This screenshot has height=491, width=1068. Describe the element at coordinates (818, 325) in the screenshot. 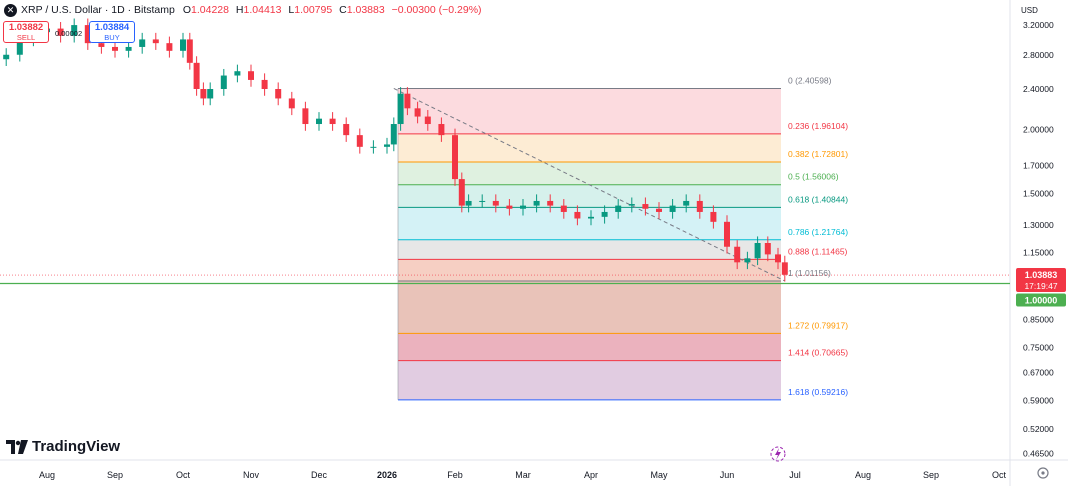

I see `fib-label-1.272: 1.272 (0.79917)` at that location.